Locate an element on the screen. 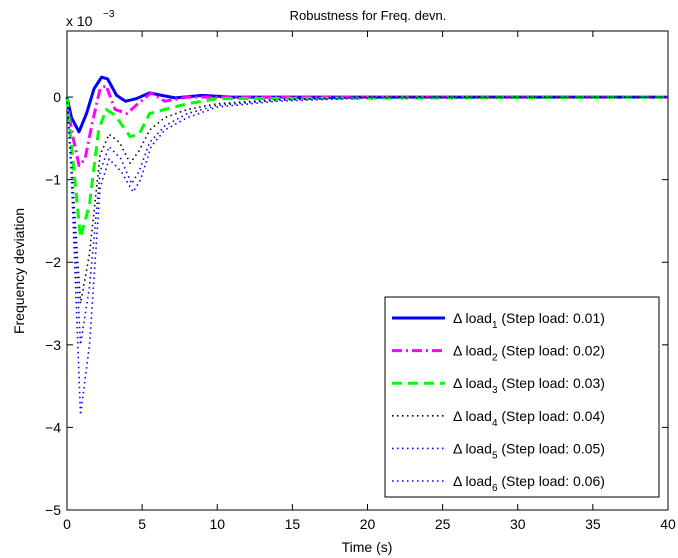 The width and height of the screenshot is (678, 558). x-tick-label: 40 is located at coordinates (668, 524).